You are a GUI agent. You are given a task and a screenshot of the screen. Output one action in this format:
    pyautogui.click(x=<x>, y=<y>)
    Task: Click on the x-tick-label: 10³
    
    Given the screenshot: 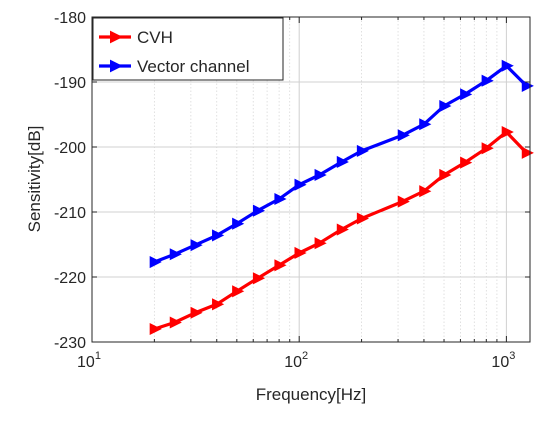 What is the action you would take?
    pyautogui.click(x=503, y=360)
    